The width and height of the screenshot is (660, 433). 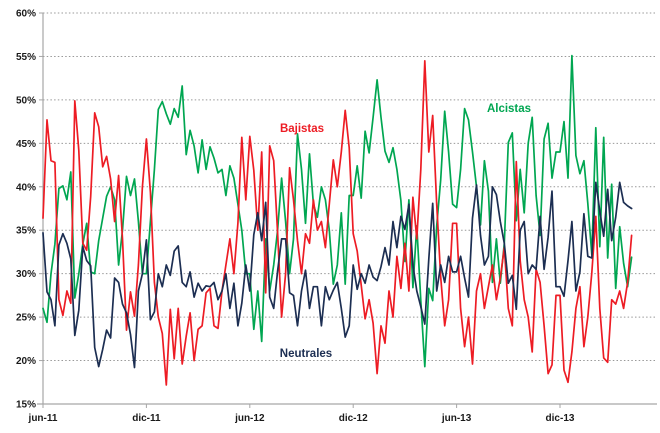 I want to click on x-axis-label: dic-13, so click(x=560, y=418).